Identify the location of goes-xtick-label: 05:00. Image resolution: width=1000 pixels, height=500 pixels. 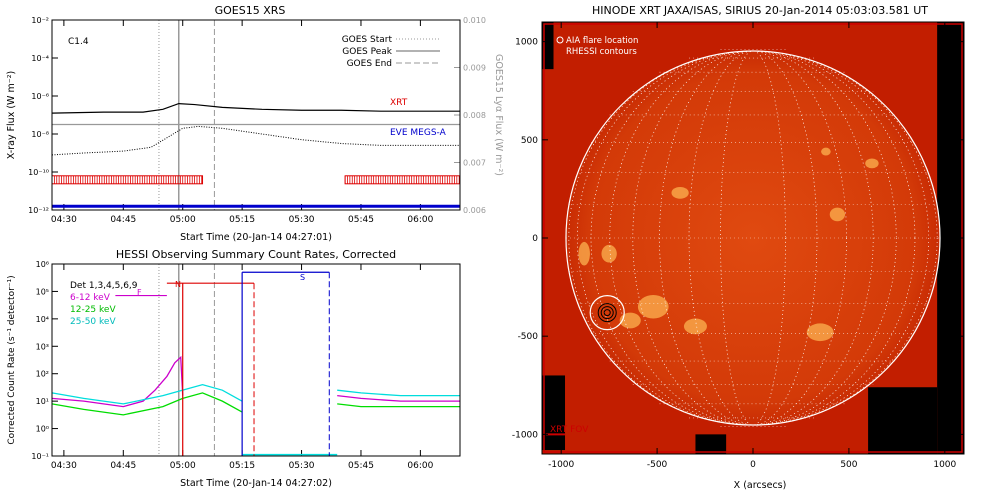
(183, 220).